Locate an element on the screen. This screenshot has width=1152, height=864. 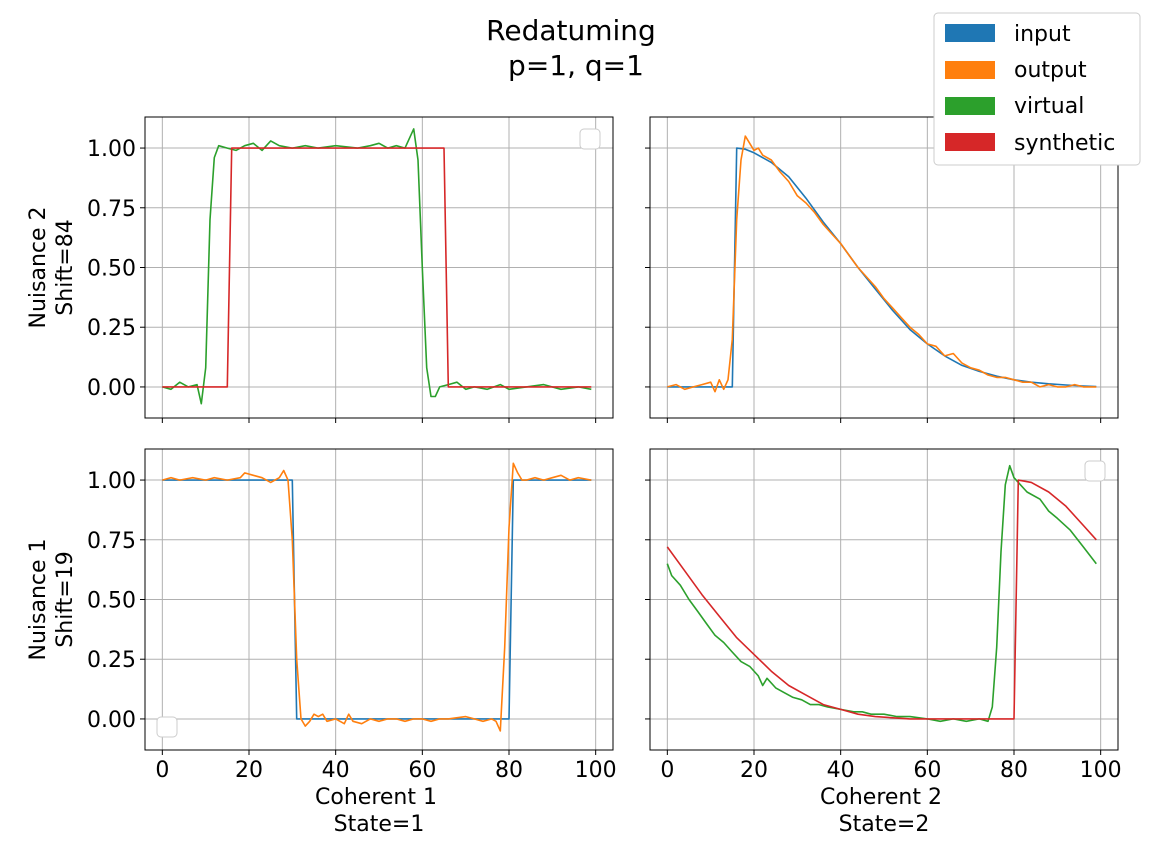
legend-swatch-input is located at coordinates (970, 33).